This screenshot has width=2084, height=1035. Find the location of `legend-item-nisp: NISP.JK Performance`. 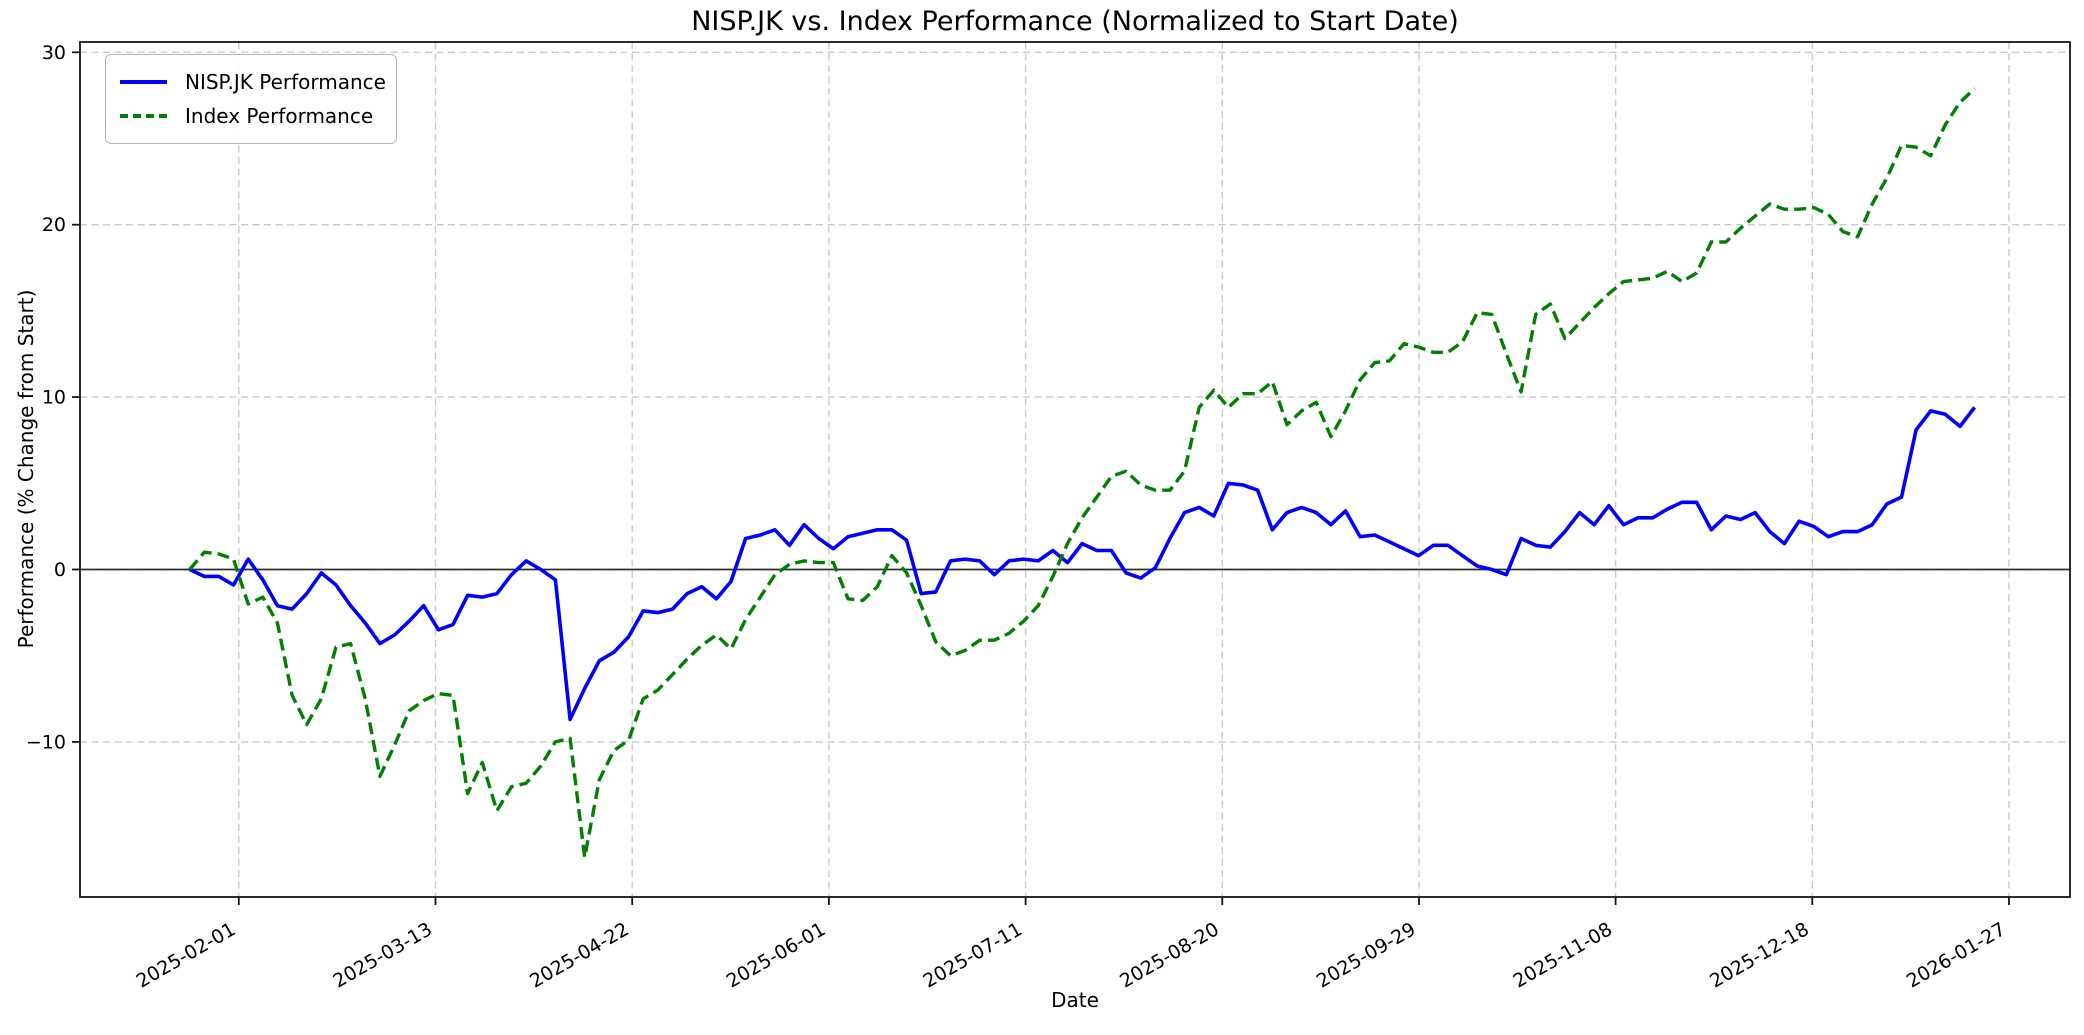

legend-item-nisp: NISP.JK Performance is located at coordinates (253, 82).